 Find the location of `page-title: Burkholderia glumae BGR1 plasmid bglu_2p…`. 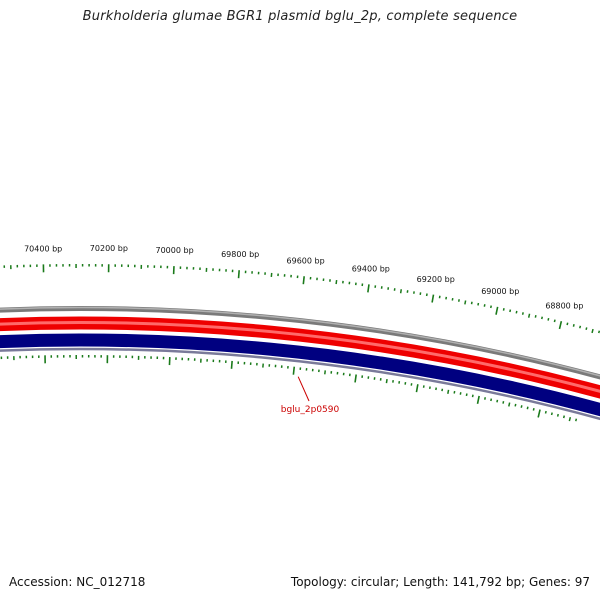

page-title: Burkholderia glumae BGR1 plasmid bglu_2p… is located at coordinates (300, 16).